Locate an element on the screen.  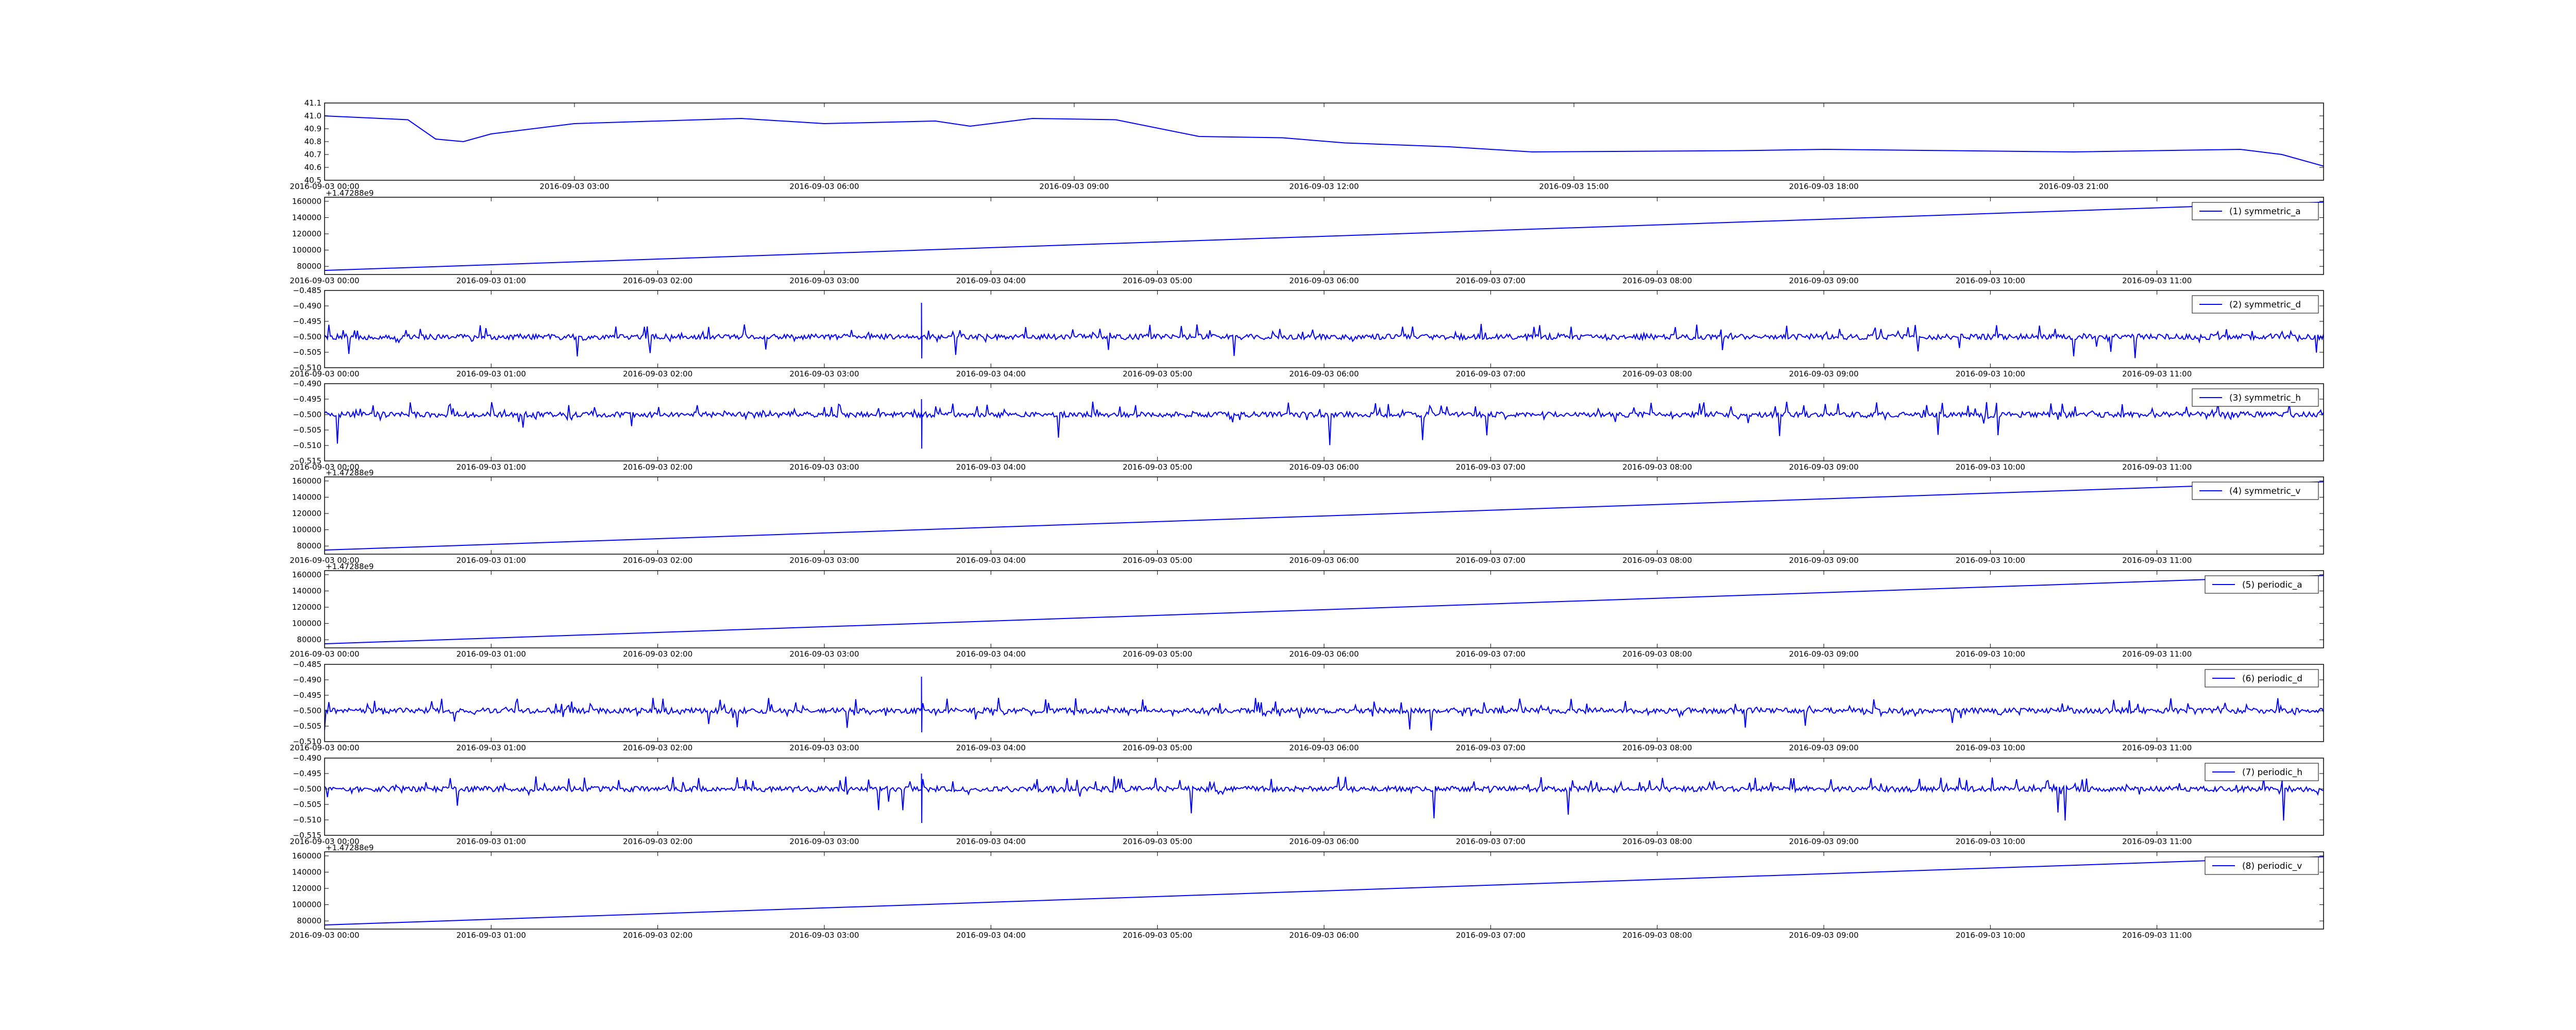
legend: (6) periodic_d is located at coordinates (2262, 678).